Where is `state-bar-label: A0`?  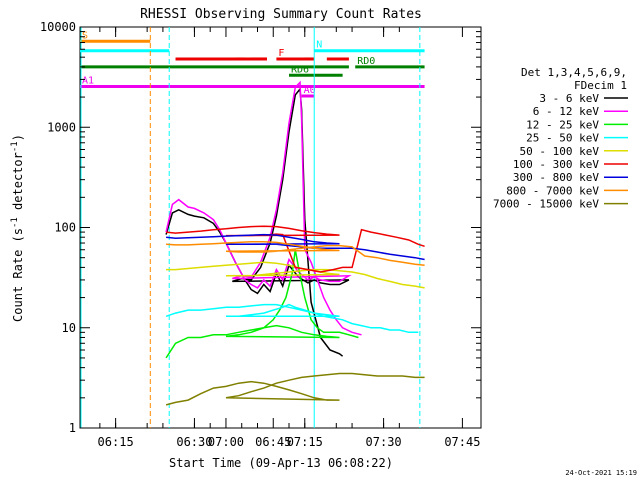
state-bar-label: A0 is located at coordinates (310, 90).